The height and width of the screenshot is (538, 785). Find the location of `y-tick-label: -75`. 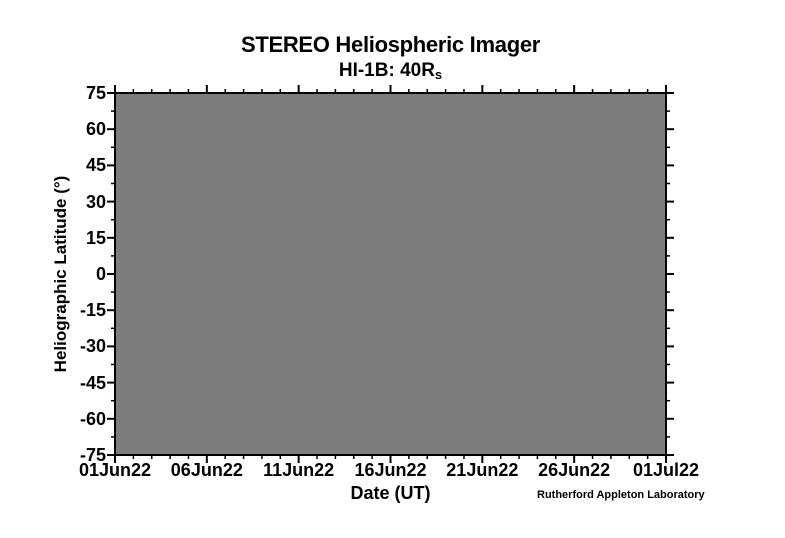

y-tick-label: -75 is located at coordinates (92, 455).